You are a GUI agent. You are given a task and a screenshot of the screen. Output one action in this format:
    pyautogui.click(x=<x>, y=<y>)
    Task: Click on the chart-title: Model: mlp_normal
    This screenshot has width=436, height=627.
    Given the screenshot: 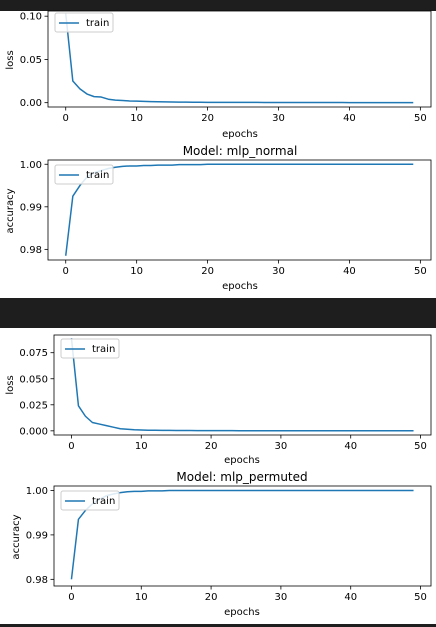 What is the action you would take?
    pyautogui.click(x=240, y=151)
    